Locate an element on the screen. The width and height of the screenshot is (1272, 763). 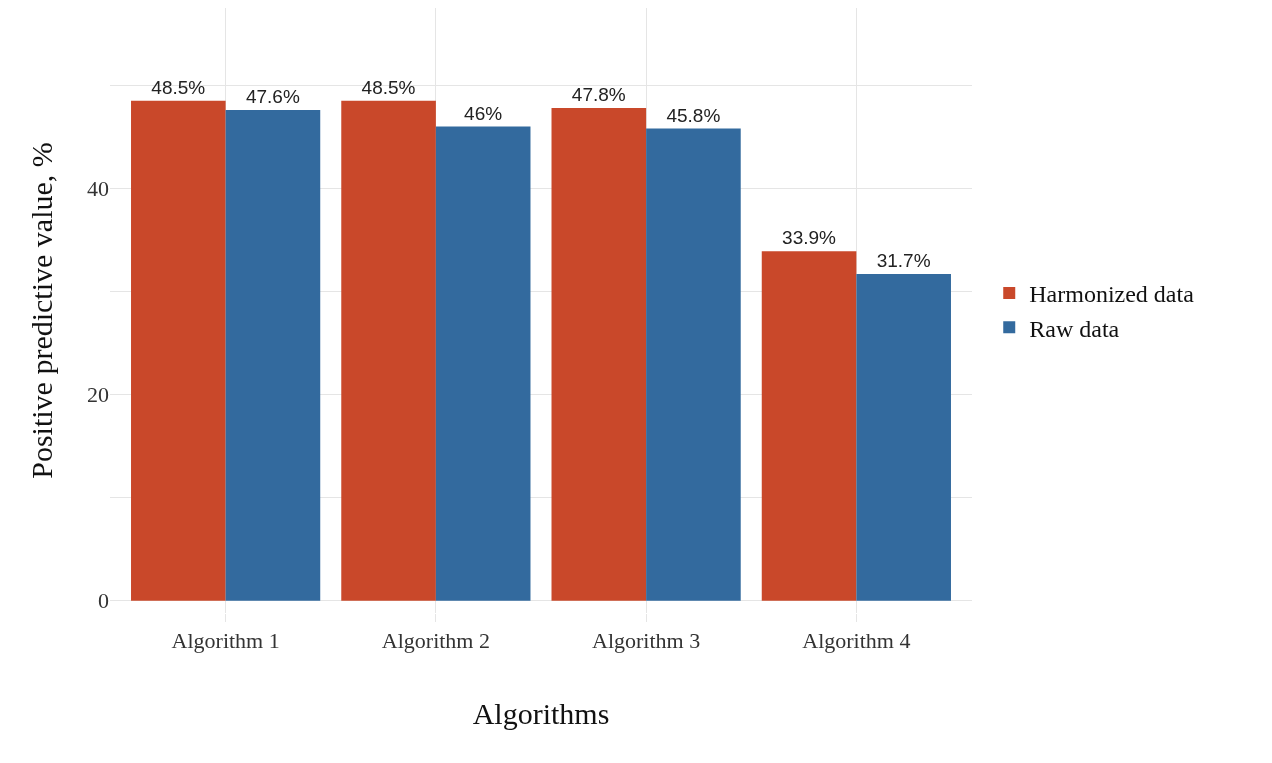
x-tick-label: Algorithm 4 is located at coordinates (856, 641).